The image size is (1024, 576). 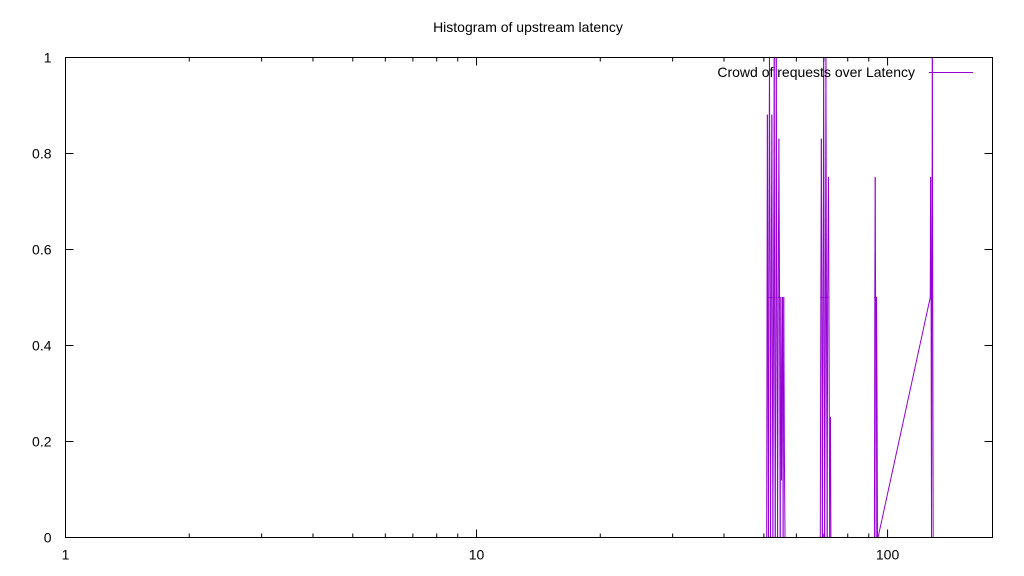 I want to click on chart-title: Histogram of upstream latency, so click(x=528, y=27).